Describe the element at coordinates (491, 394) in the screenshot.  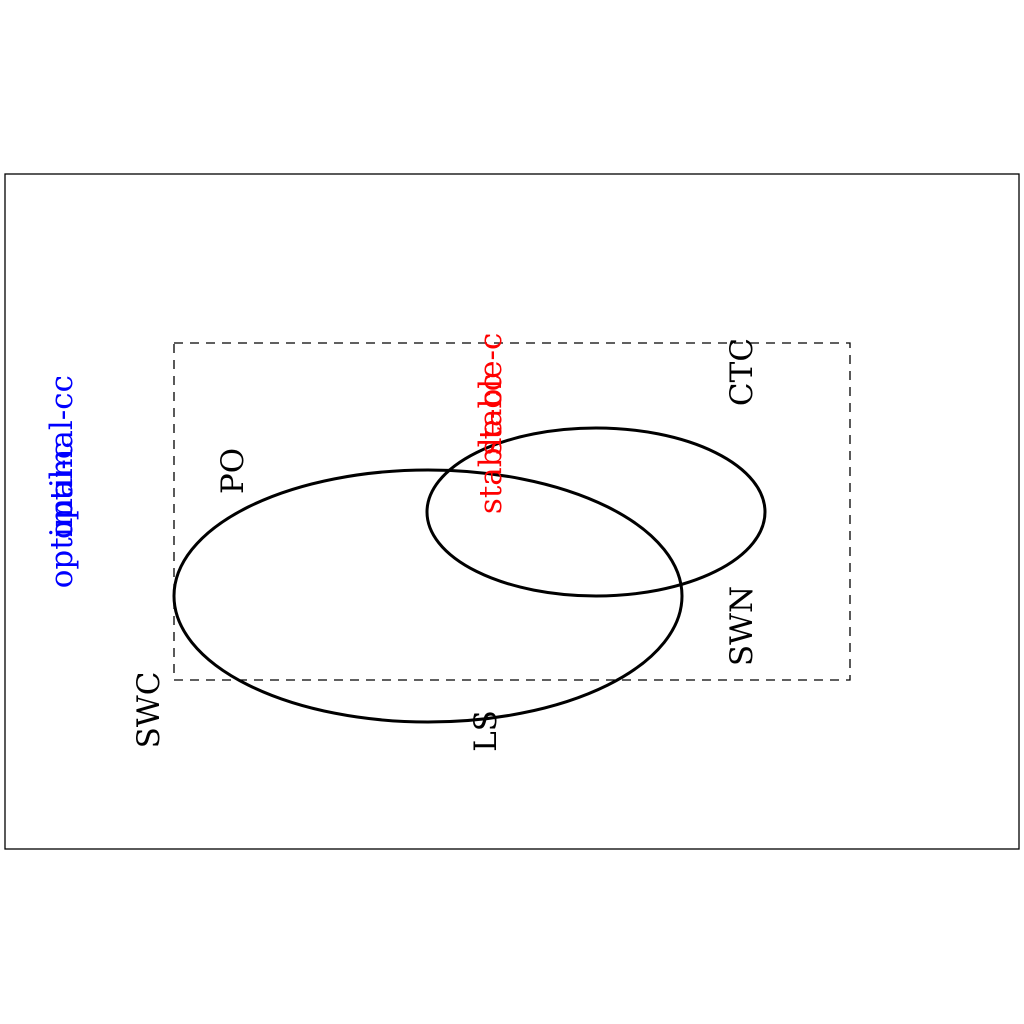
I see `label-stable-c: stable-c` at that location.